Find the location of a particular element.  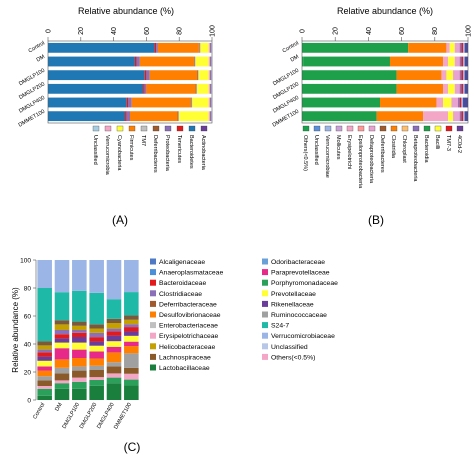

a-legend-label: Actinobacteria is located at coordinates (203, 153).